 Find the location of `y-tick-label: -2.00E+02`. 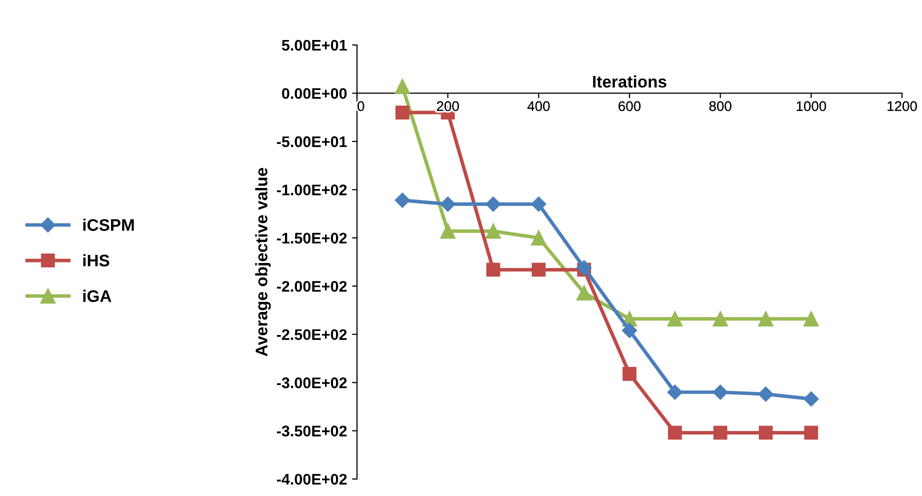

y-tick-label: -2.00E+02 is located at coordinates (311, 286).